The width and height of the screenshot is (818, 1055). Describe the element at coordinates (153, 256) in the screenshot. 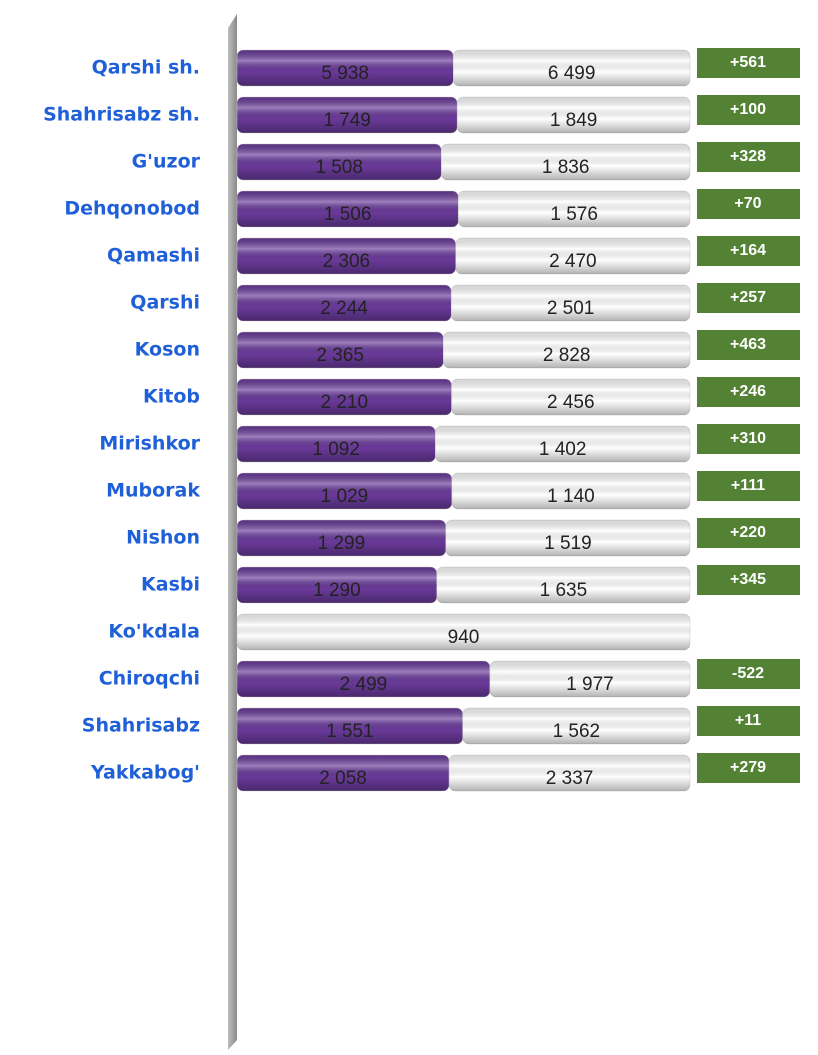

I see `category-label: Qamashi` at that location.